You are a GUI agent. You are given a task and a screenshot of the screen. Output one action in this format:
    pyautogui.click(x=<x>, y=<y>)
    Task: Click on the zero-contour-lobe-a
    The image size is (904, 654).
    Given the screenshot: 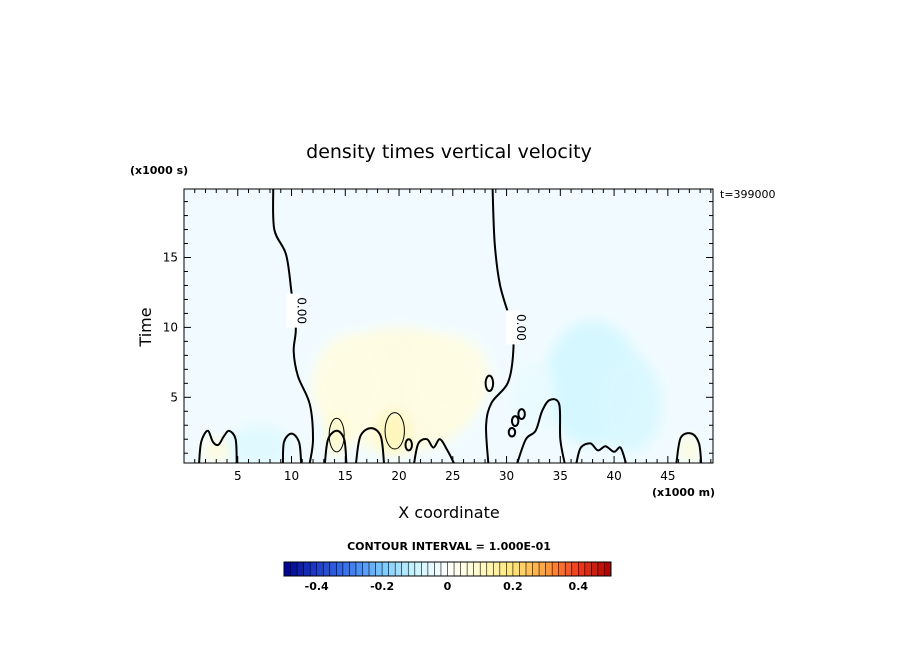 What is the action you would take?
    pyautogui.click(x=218, y=446)
    